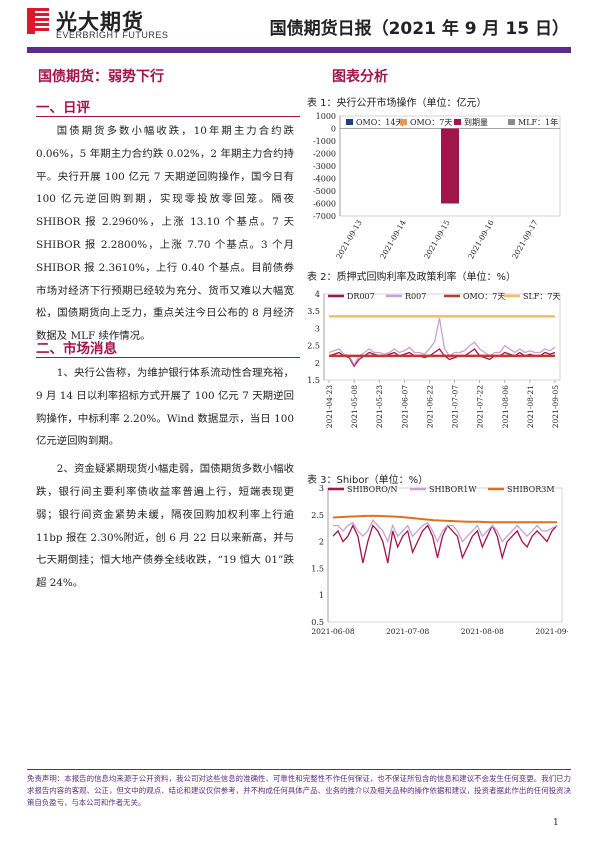 Image resolution: width=595 pixels, height=842 pixels. Describe the element at coordinates (324, 154) in the screenshot. I see `chart1-y-tick-label: -2000` at that location.